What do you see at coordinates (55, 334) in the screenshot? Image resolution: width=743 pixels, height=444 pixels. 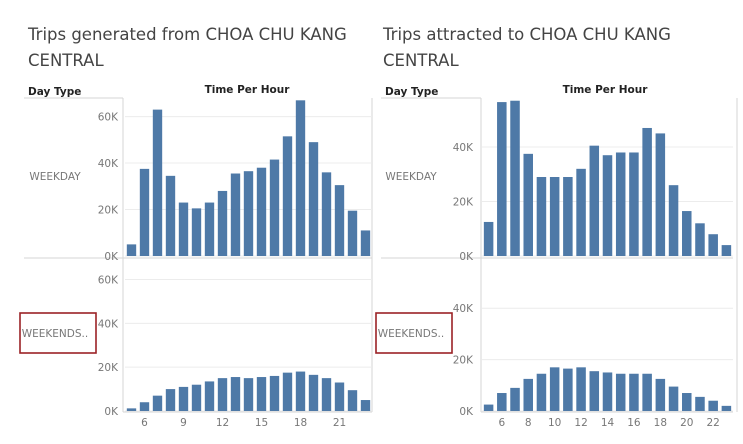 I see `row-label-weekends: WEEKENDS..` at bounding box center [55, 334].